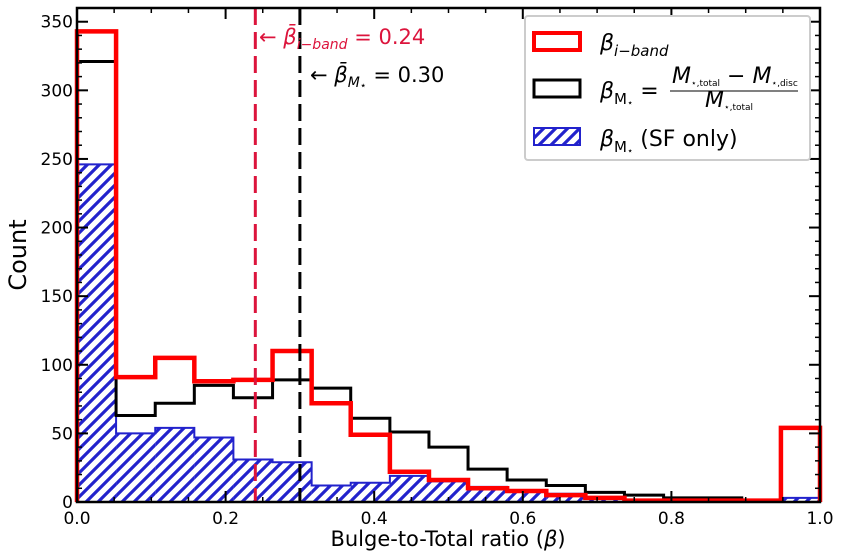 The height and width of the screenshot is (560, 843). I want to click on legend-label-sf: βM⋆ (SF only), so click(668, 142).